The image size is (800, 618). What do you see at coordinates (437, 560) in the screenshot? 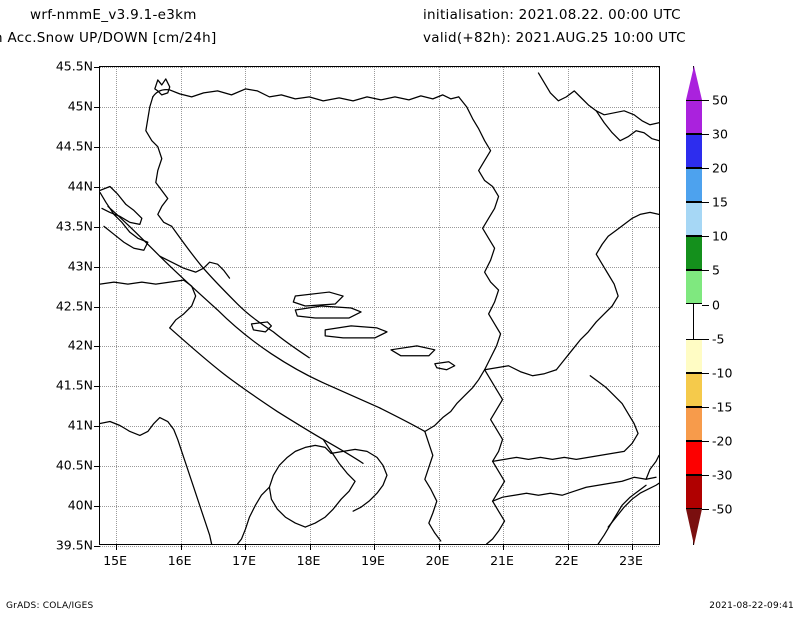
I see `x-axis-tick-label: 20E` at bounding box center [437, 560].